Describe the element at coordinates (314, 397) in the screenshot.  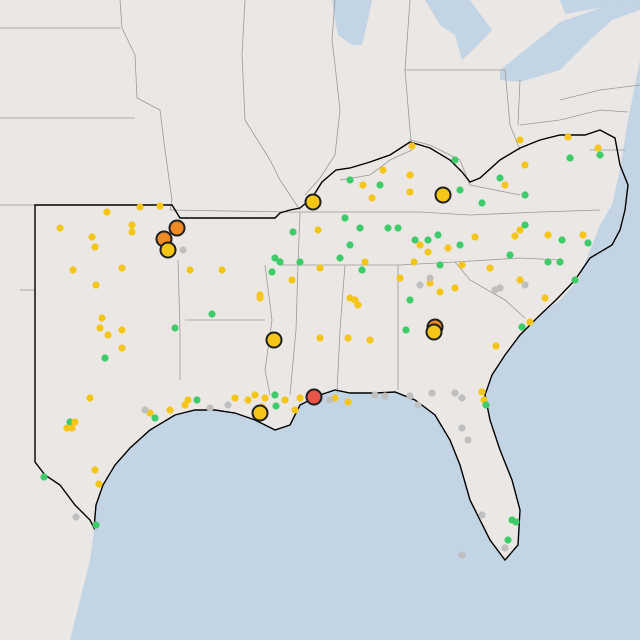
I see `highlight-marker-red` at that location.